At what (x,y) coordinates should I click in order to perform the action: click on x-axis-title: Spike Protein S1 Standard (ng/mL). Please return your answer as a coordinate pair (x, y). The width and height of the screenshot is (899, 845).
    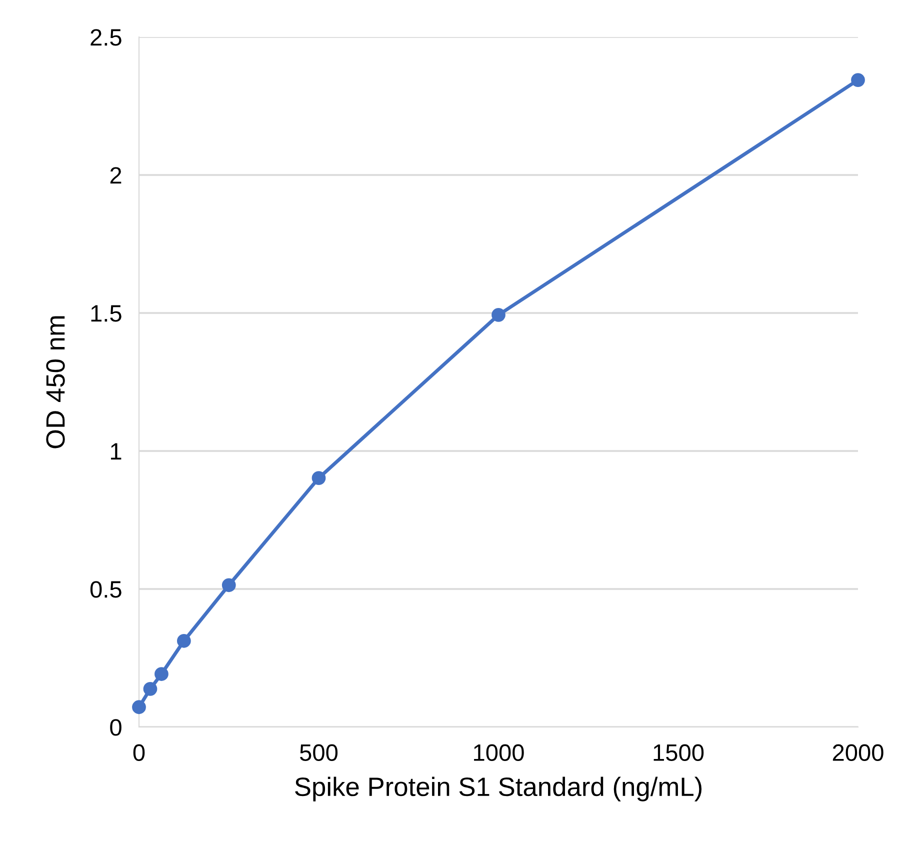
    Looking at the image, I should click on (498, 789).